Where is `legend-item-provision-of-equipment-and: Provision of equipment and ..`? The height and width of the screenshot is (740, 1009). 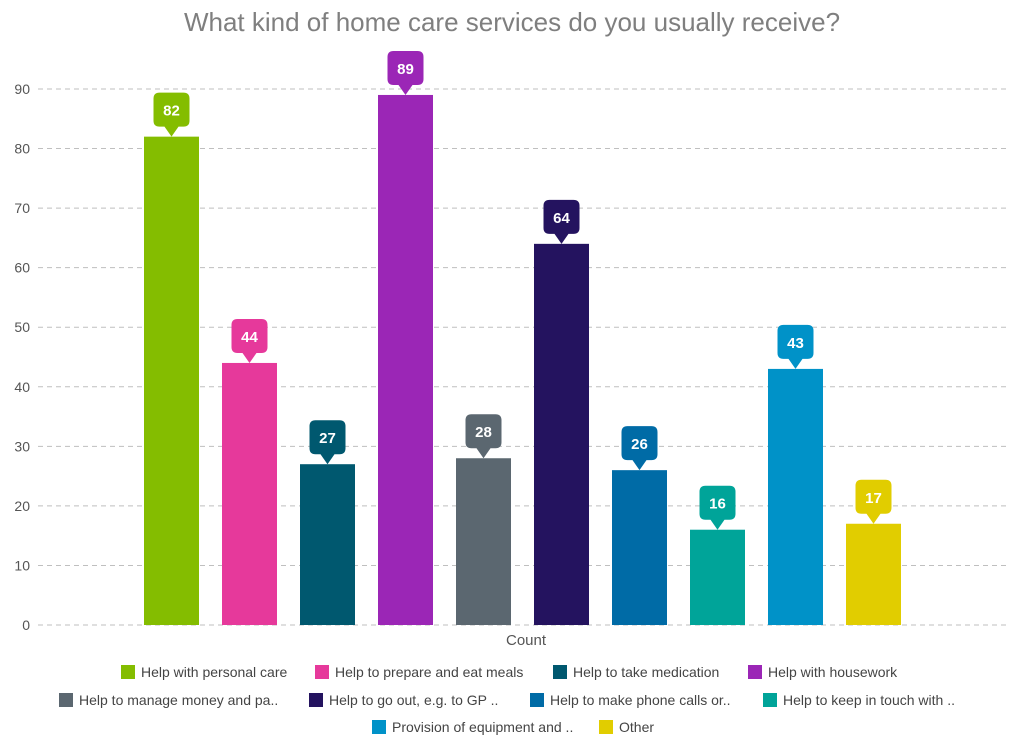 legend-item-provision-of-equipment-and: Provision of equipment and .. is located at coordinates (472, 727).